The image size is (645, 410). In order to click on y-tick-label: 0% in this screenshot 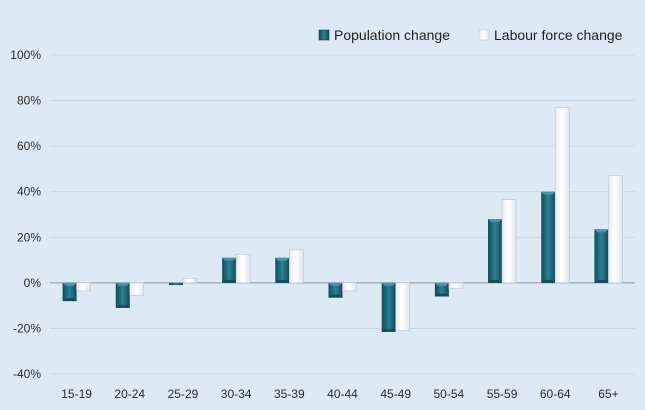, I will do `click(33, 283)`.